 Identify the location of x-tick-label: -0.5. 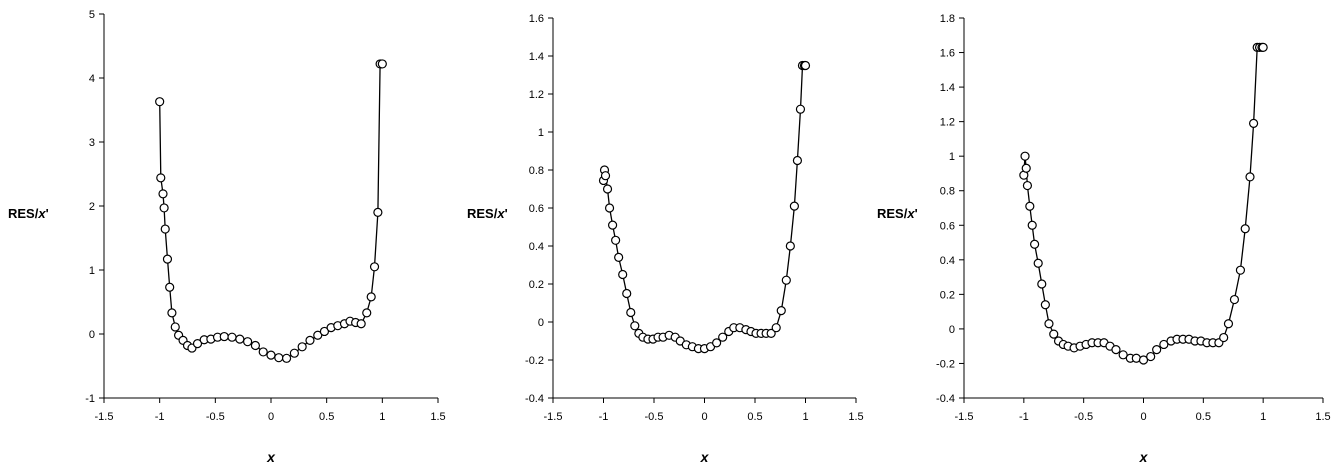
(1083, 417).